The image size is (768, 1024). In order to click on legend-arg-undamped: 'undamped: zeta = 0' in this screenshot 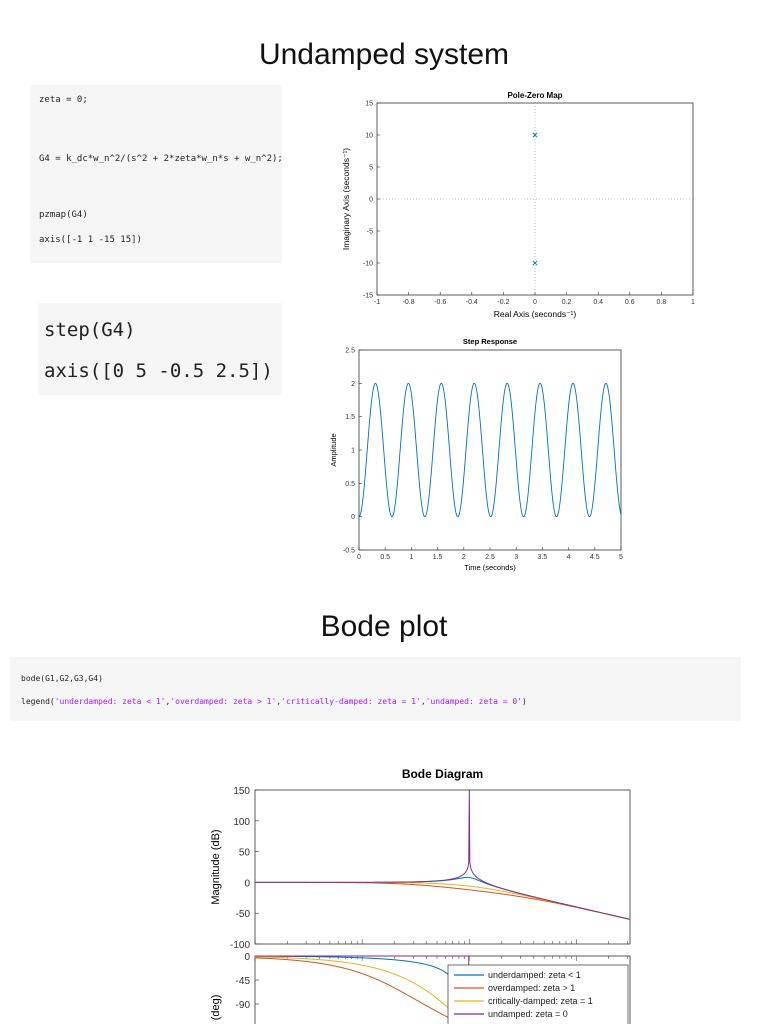, I will do `click(473, 701)`.